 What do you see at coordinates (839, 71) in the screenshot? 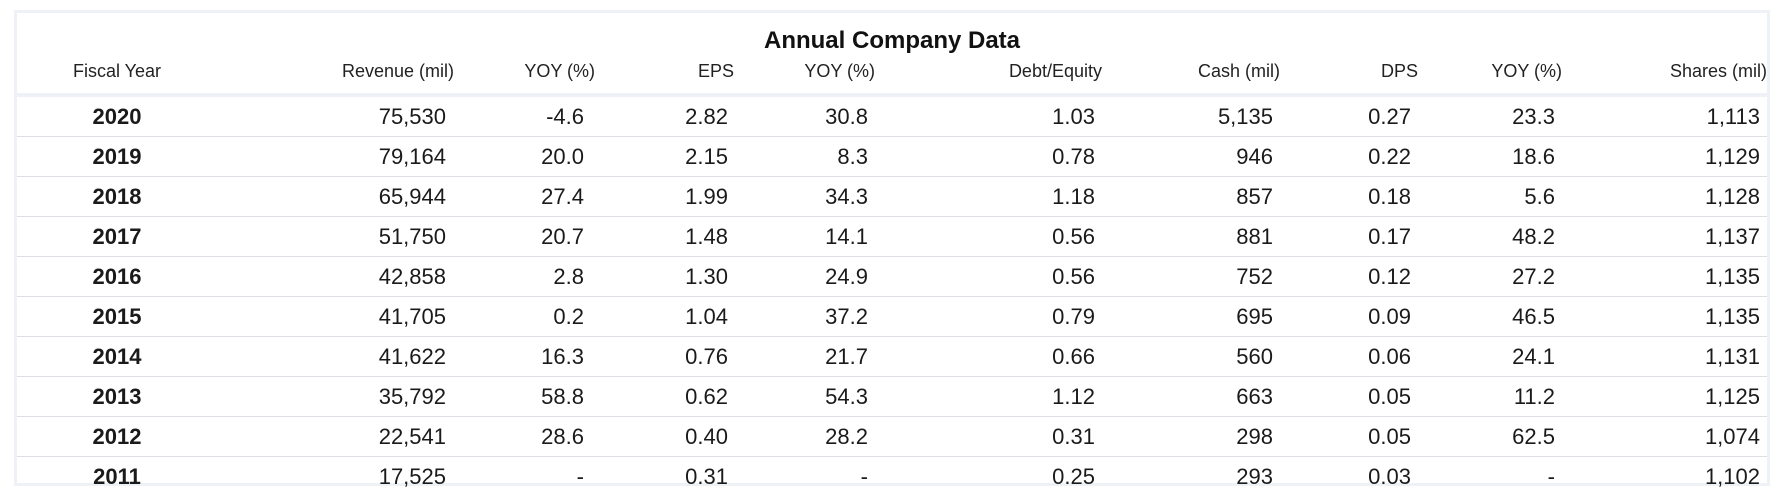
I see `column-header-eps-yoy: YOY (%)` at bounding box center [839, 71].